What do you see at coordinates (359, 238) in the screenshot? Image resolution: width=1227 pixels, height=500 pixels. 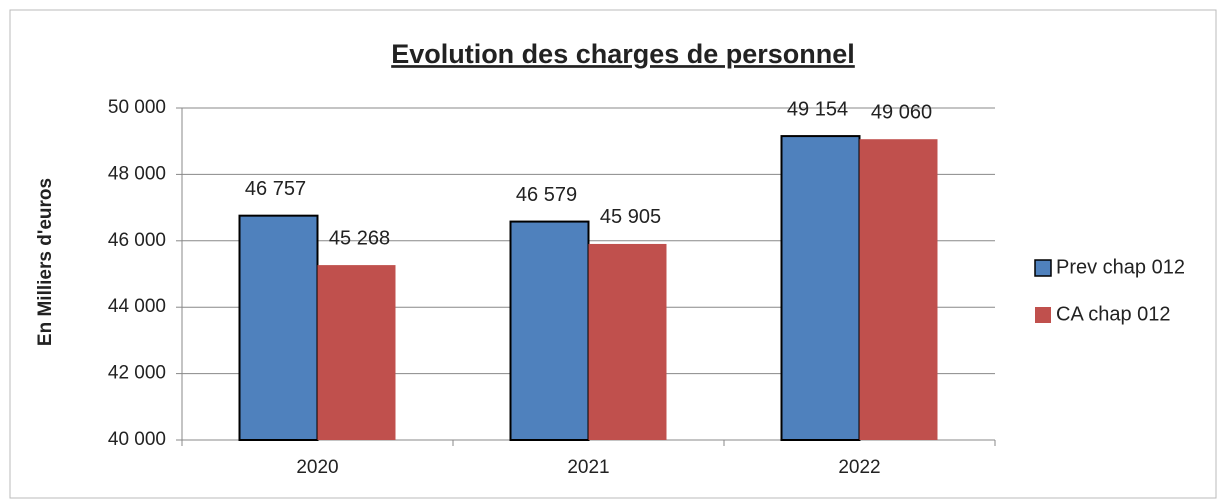 I see `value-label: 45 268` at bounding box center [359, 238].